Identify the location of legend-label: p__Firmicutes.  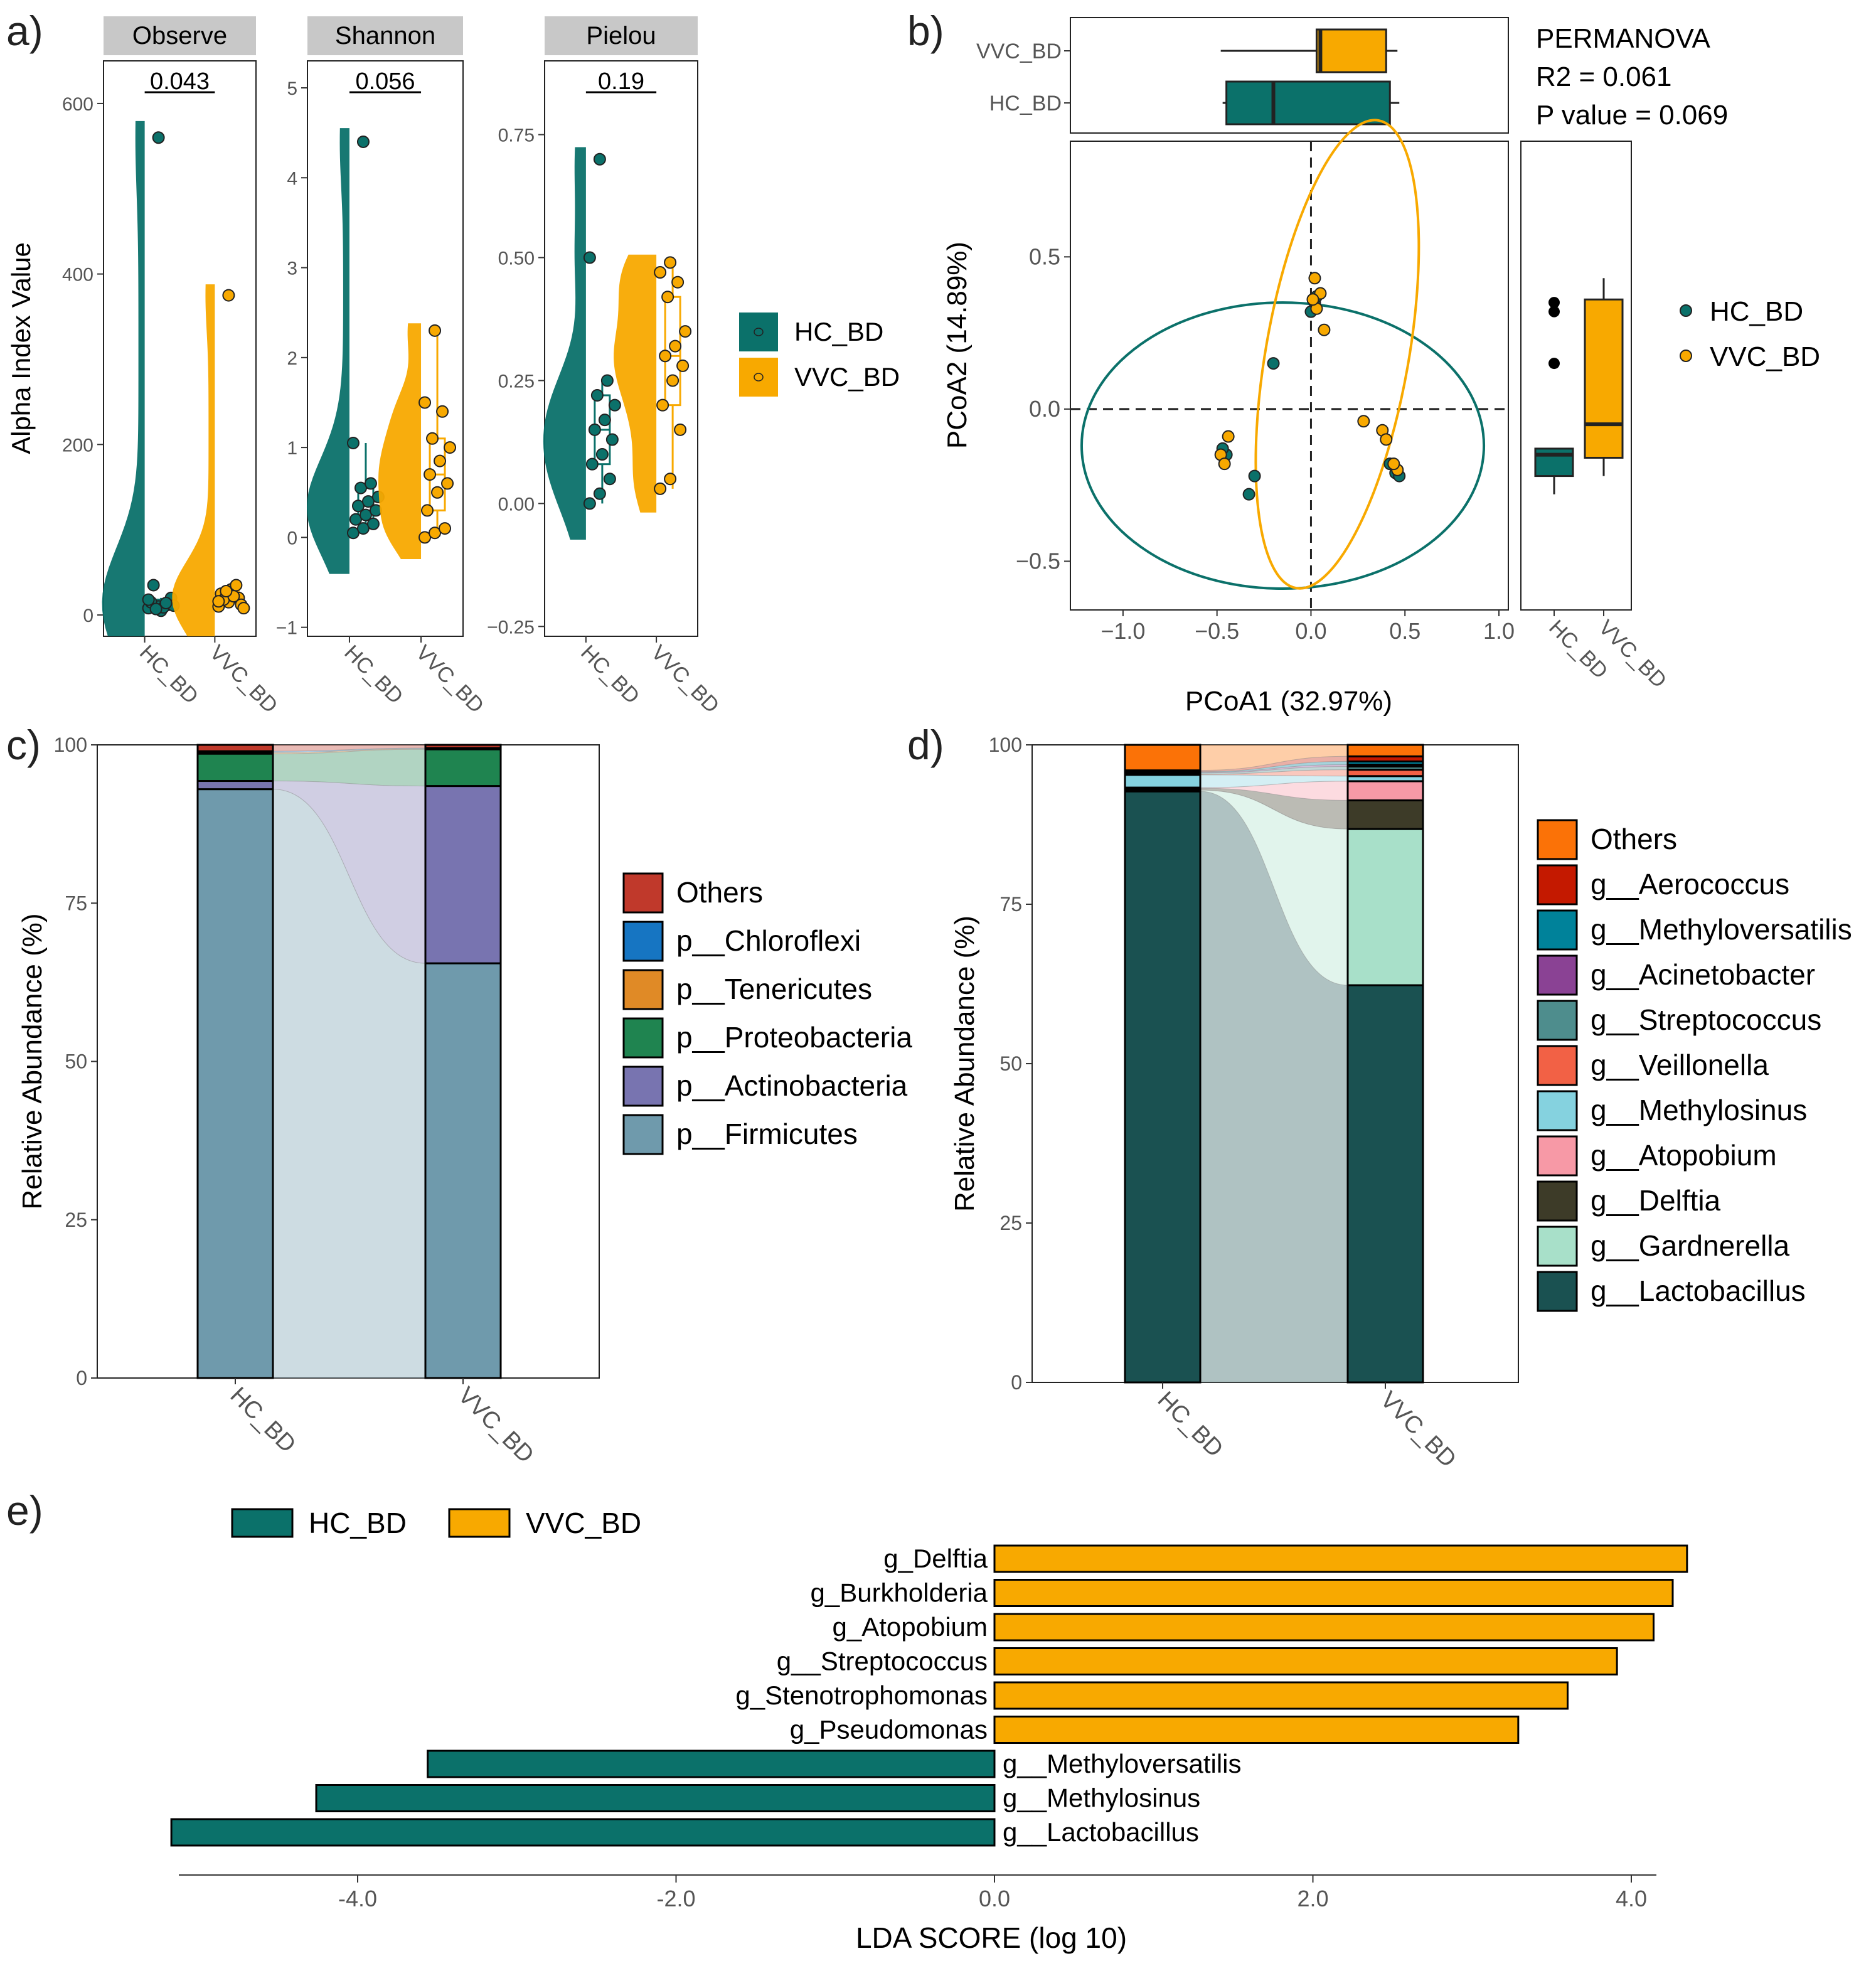
(767, 1134).